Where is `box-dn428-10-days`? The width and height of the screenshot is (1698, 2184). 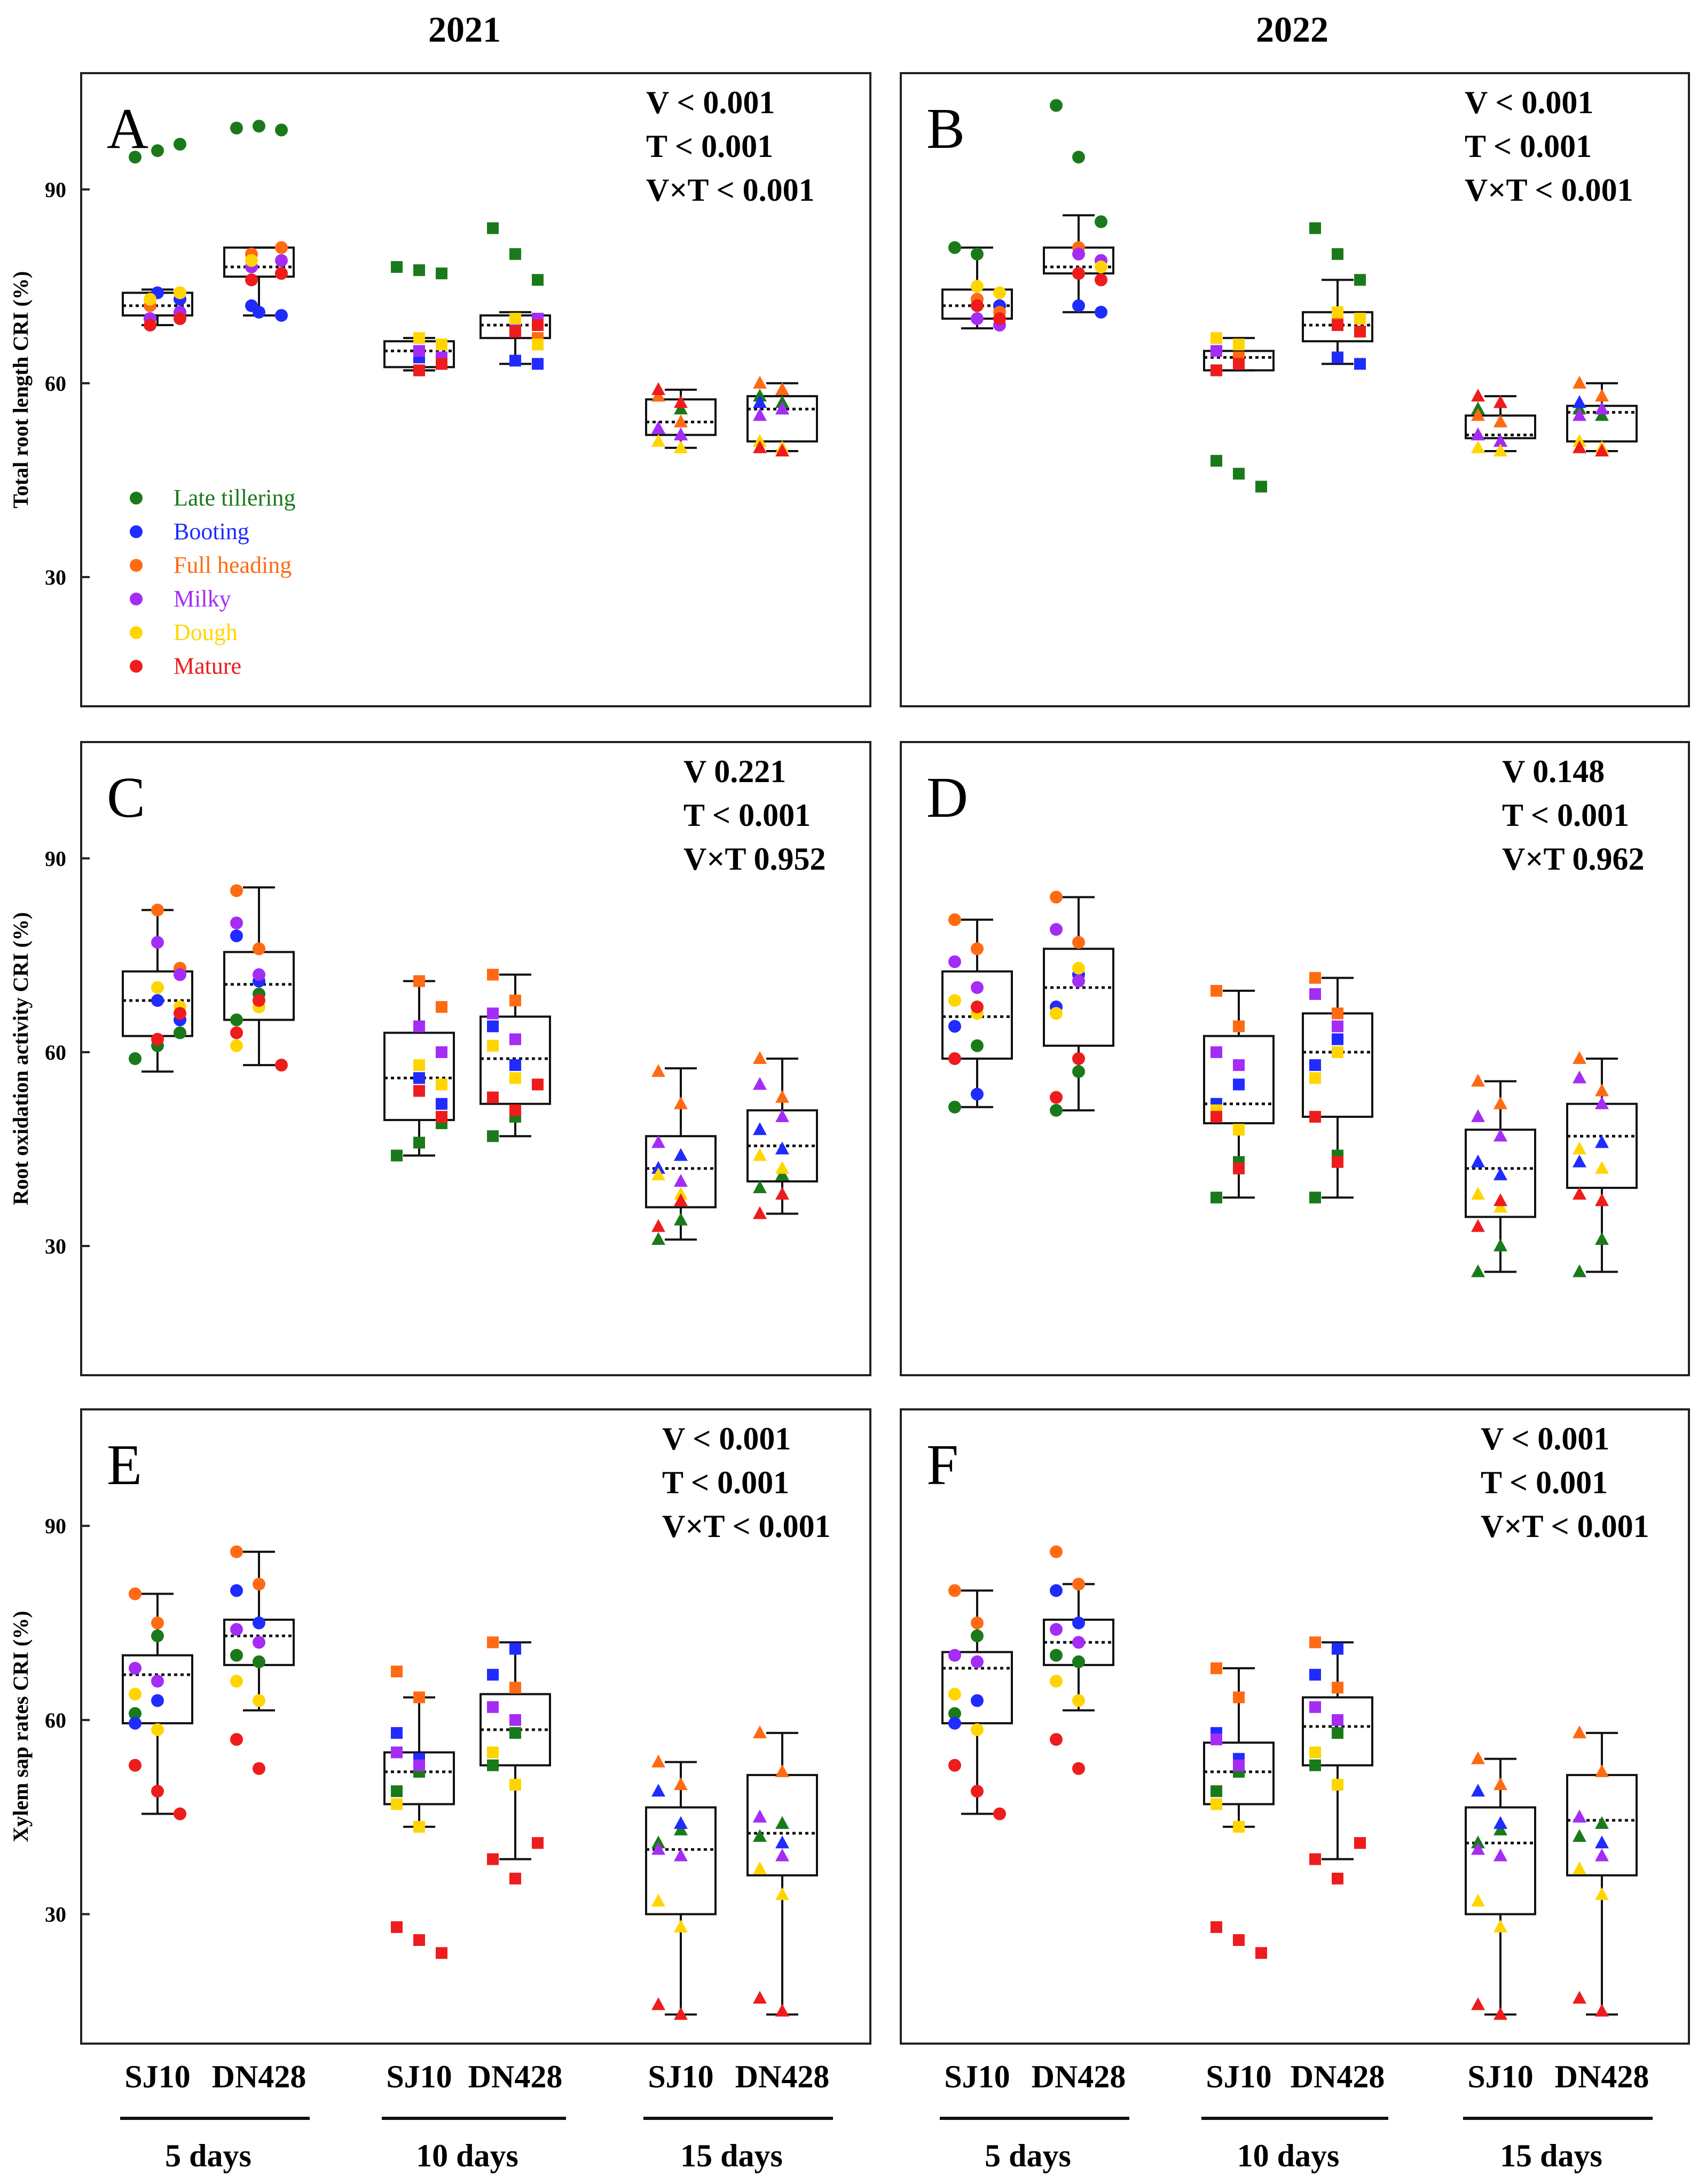
box-dn428-10-days is located at coordinates (1337, 1760).